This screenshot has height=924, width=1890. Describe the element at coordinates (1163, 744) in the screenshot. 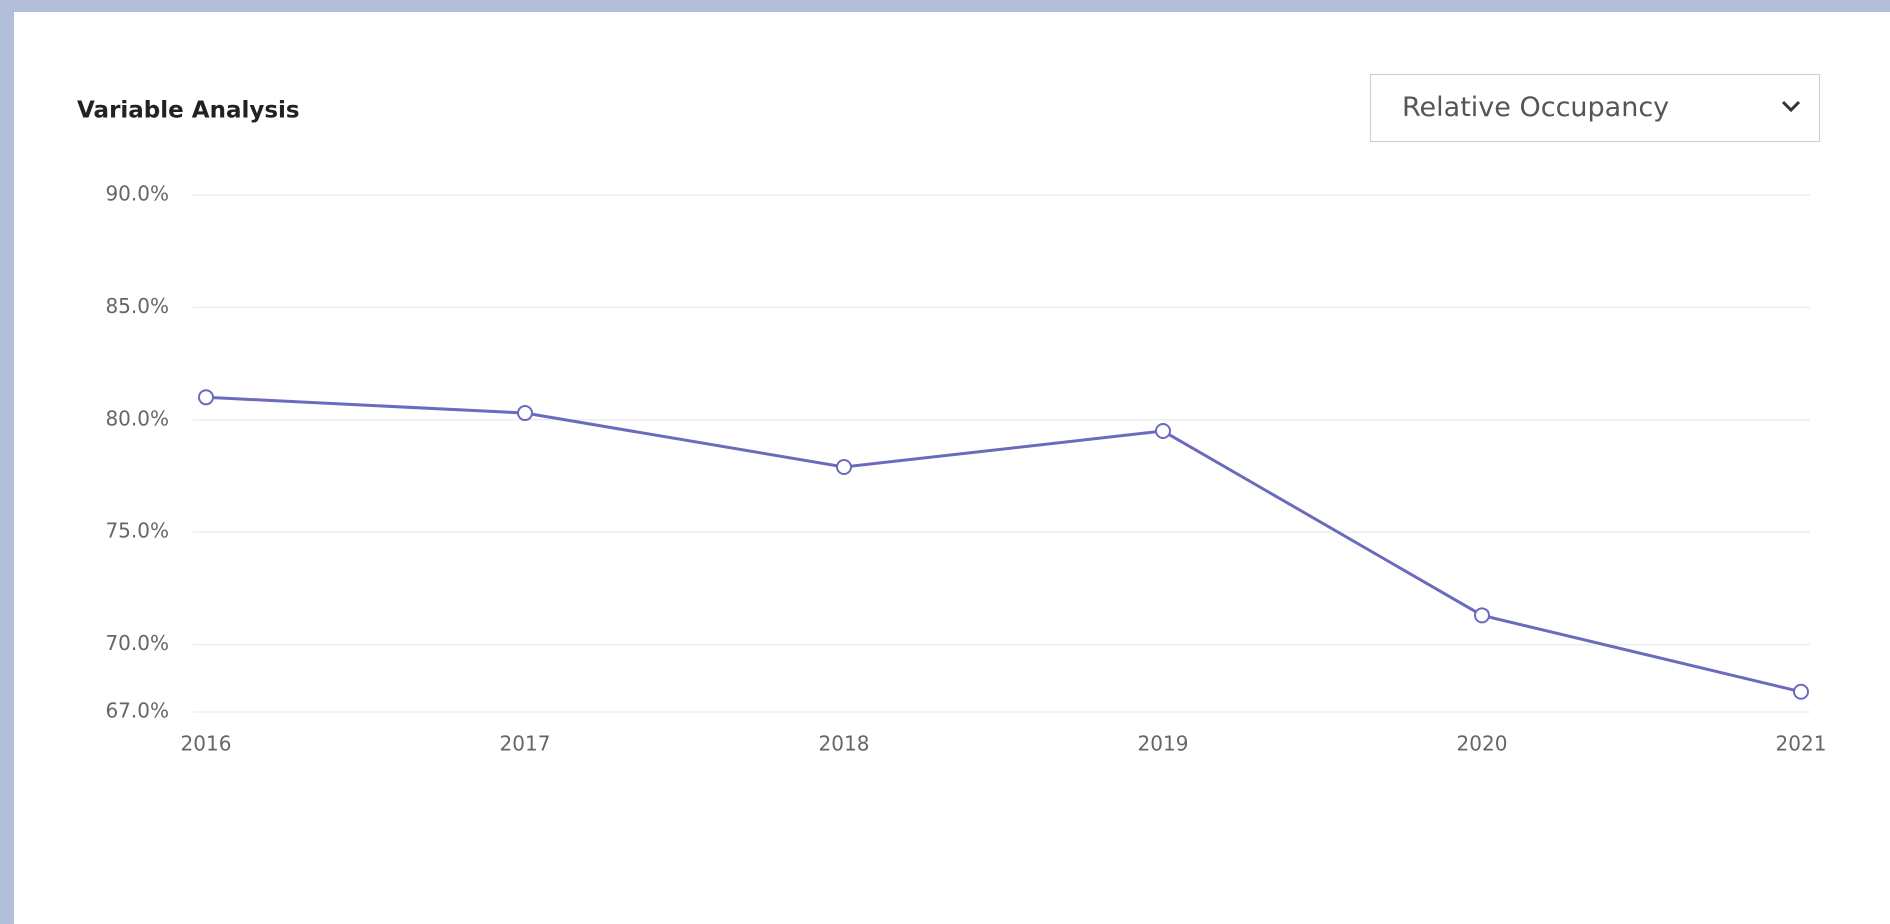

I see `x-tick-label: 2019` at that location.